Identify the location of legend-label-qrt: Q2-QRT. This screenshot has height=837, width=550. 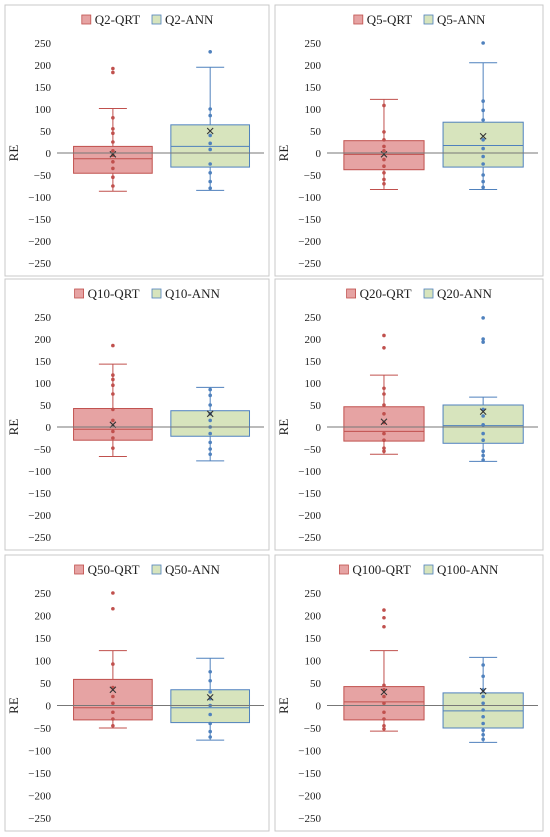
(117, 19).